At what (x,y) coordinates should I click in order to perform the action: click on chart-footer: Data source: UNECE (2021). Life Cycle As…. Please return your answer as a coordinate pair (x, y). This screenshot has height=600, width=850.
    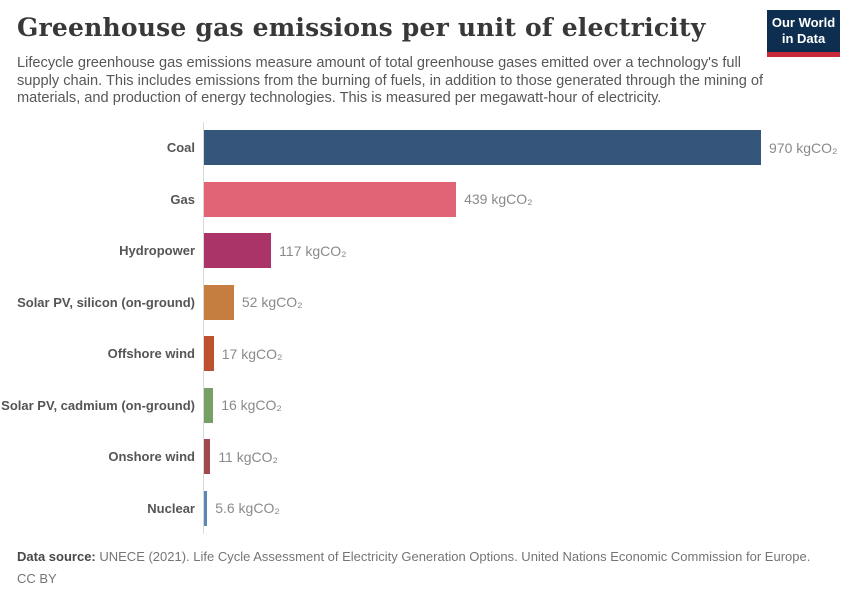
    Looking at the image, I should click on (427, 568).